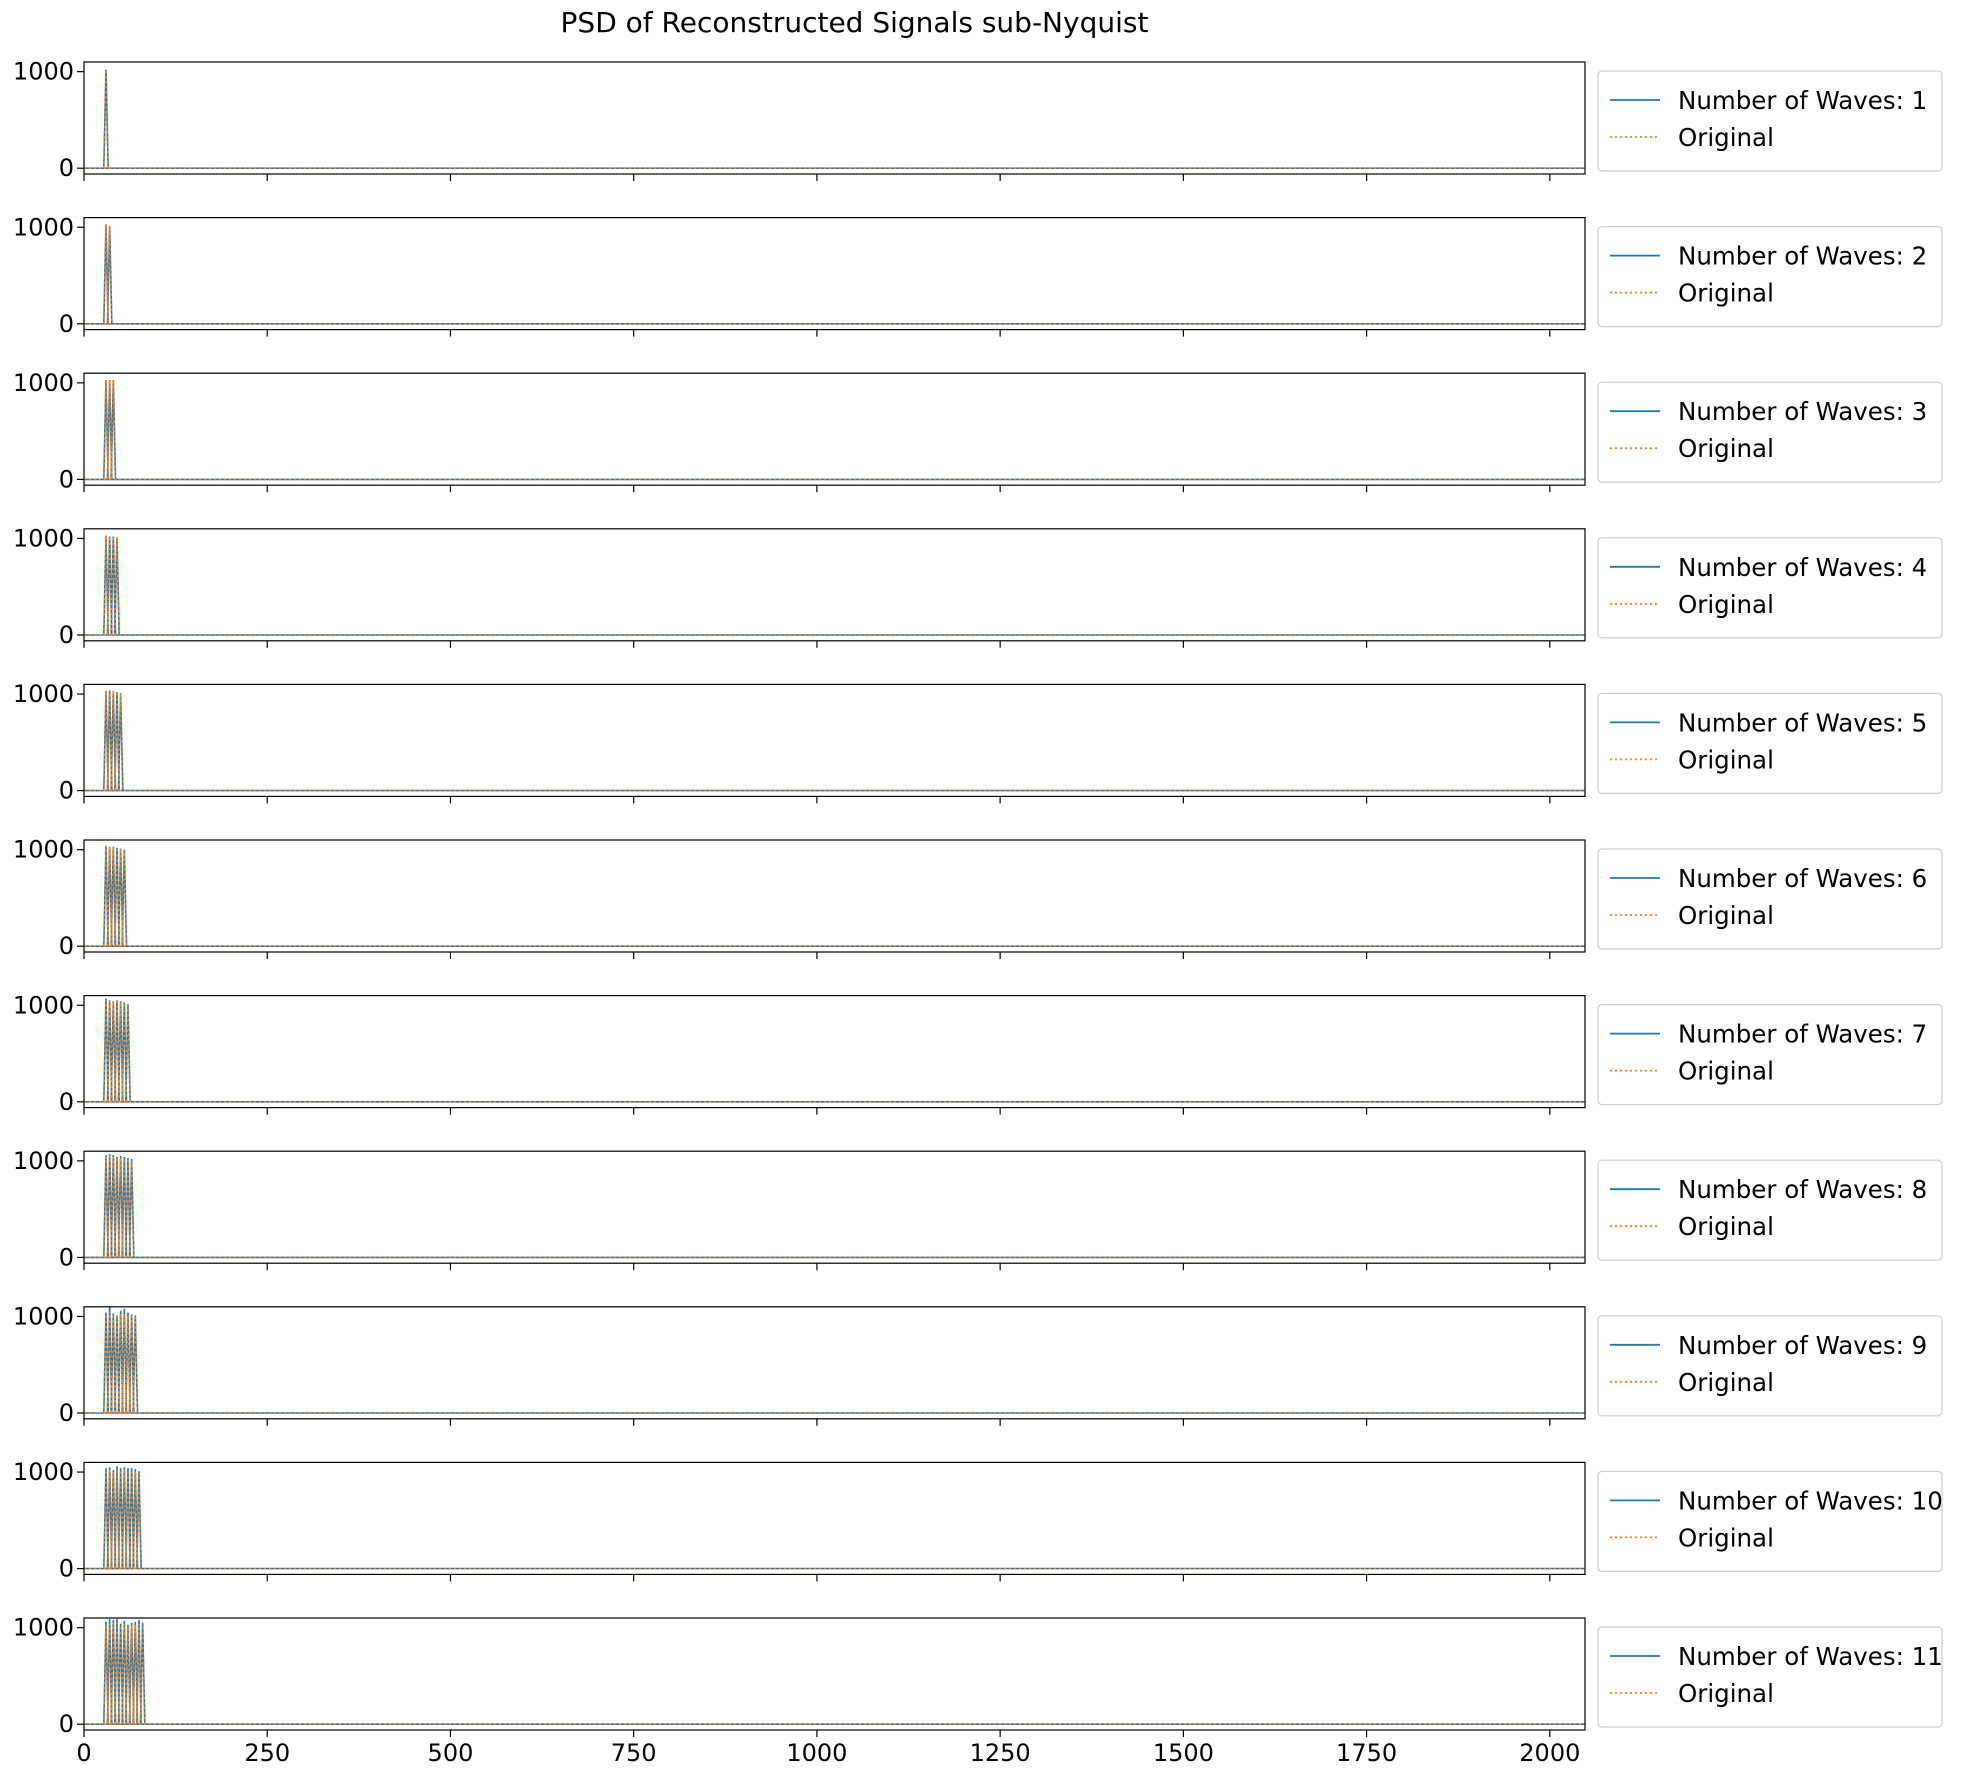 This screenshot has width=1966, height=1769. Describe the element at coordinates (1802, 878) in the screenshot. I see `legend-label: Number of Waves: 6` at that location.